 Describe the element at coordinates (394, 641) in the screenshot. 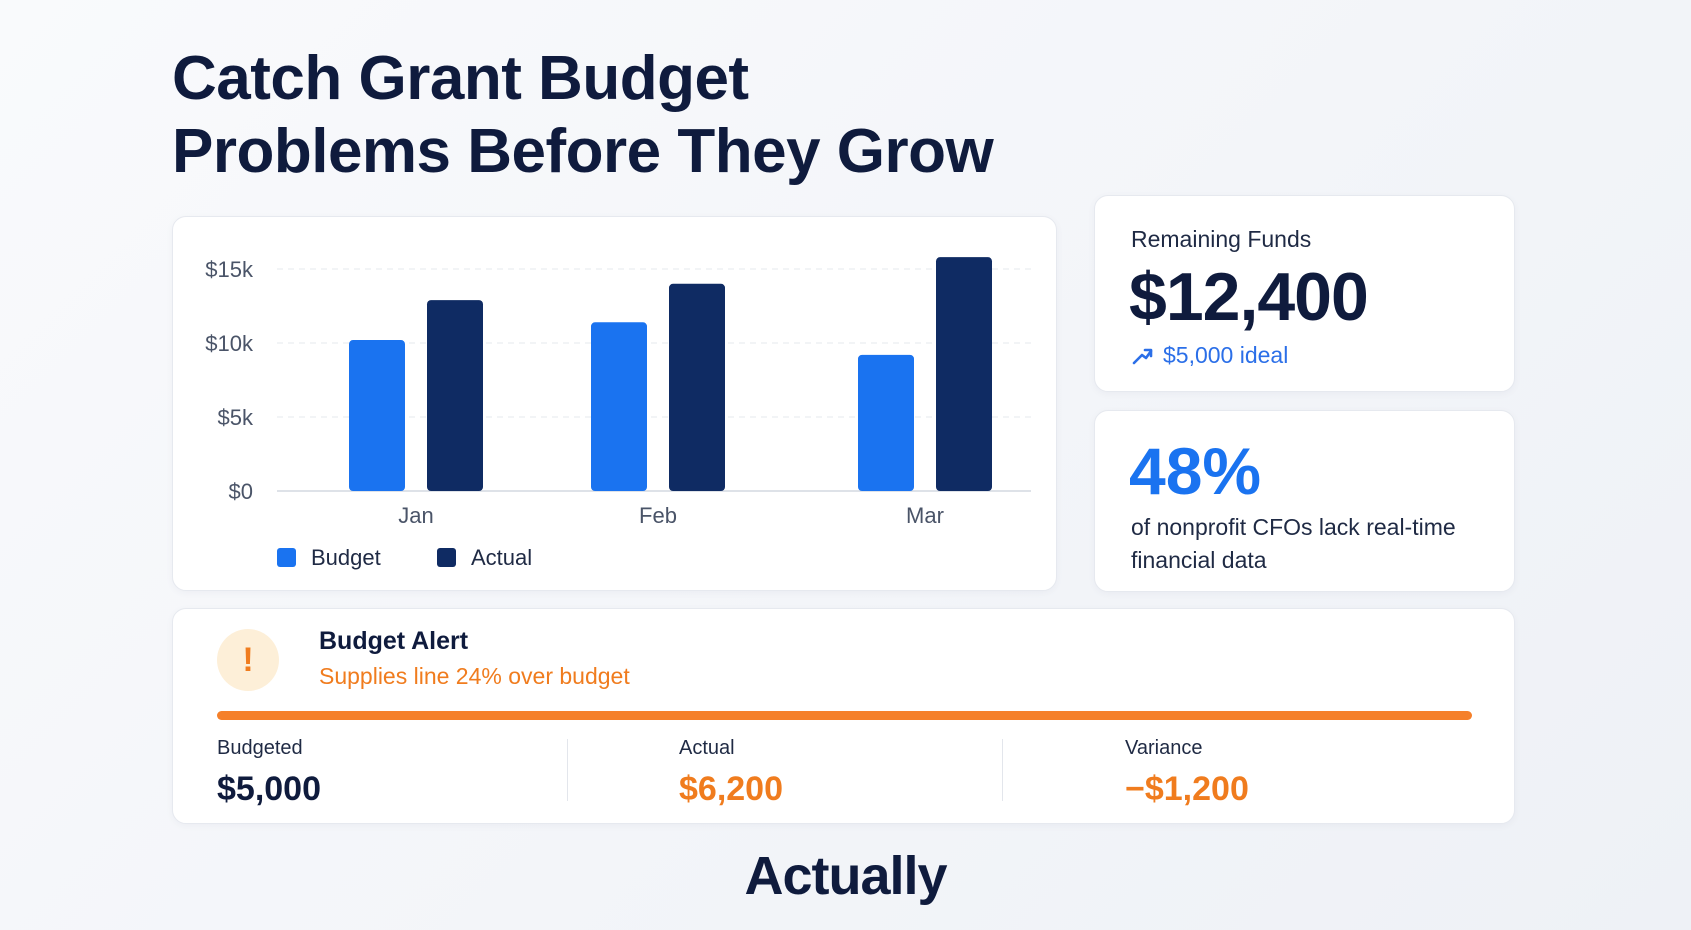

I see `alert-title: Budget Alert` at that location.